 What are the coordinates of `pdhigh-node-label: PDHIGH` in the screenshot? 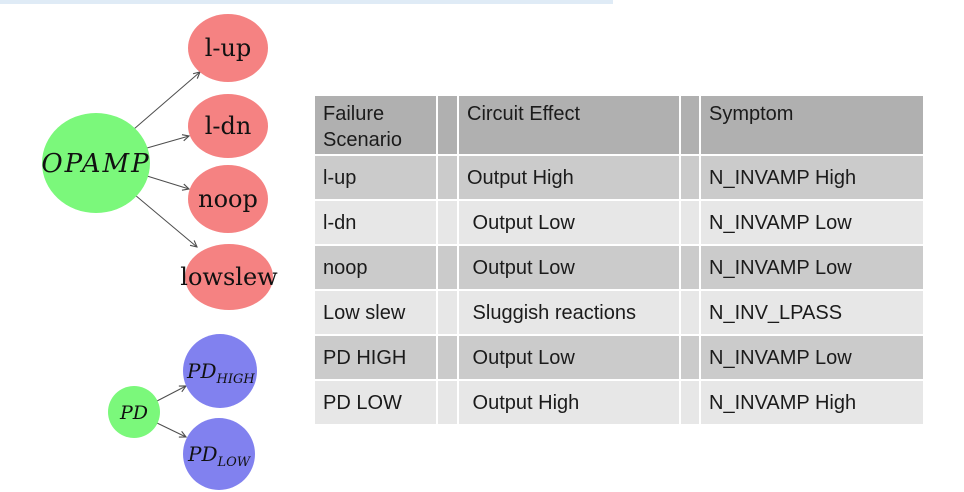 It's located at (220, 373).